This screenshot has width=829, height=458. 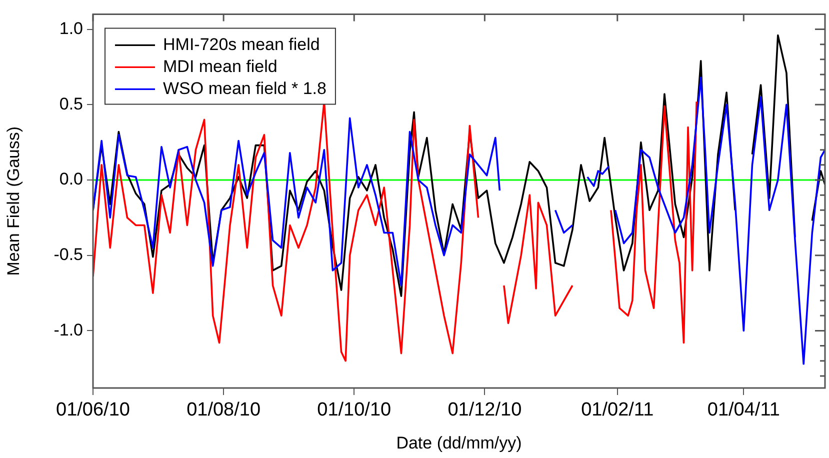 What do you see at coordinates (68, 330) in the screenshot?
I see `y-tick-label: -1.0` at bounding box center [68, 330].